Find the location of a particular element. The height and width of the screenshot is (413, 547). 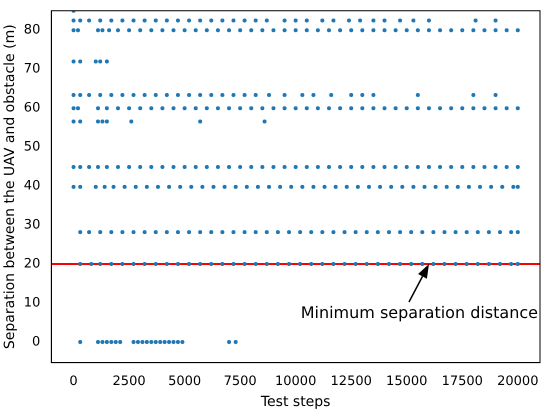

y-tick-label: 40 is located at coordinates (32, 186).